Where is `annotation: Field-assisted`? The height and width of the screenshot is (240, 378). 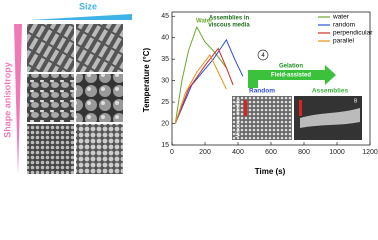
annotation: Field-assisted is located at coordinates (291, 76).